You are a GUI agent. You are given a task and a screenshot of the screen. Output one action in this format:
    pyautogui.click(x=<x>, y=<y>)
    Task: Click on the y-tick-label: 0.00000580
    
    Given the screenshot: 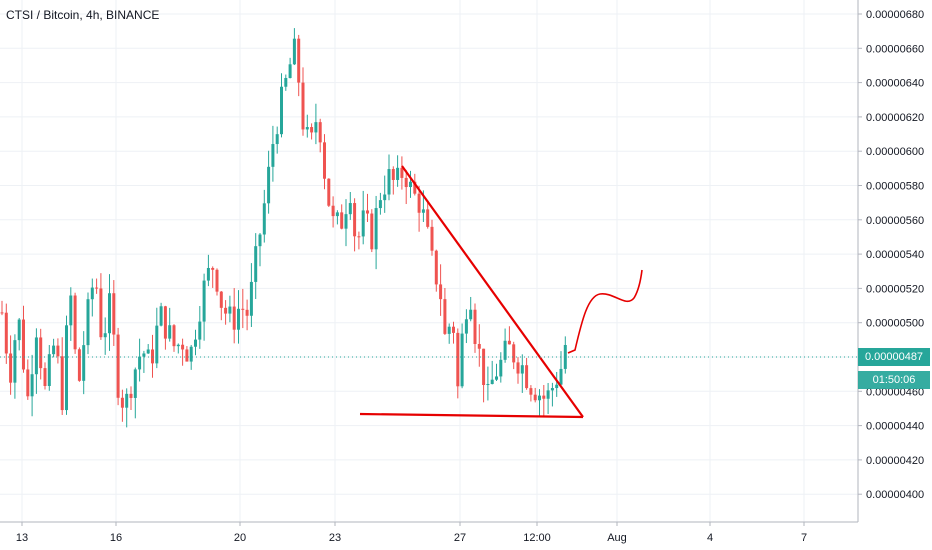 What is the action you would take?
    pyautogui.click(x=895, y=187)
    